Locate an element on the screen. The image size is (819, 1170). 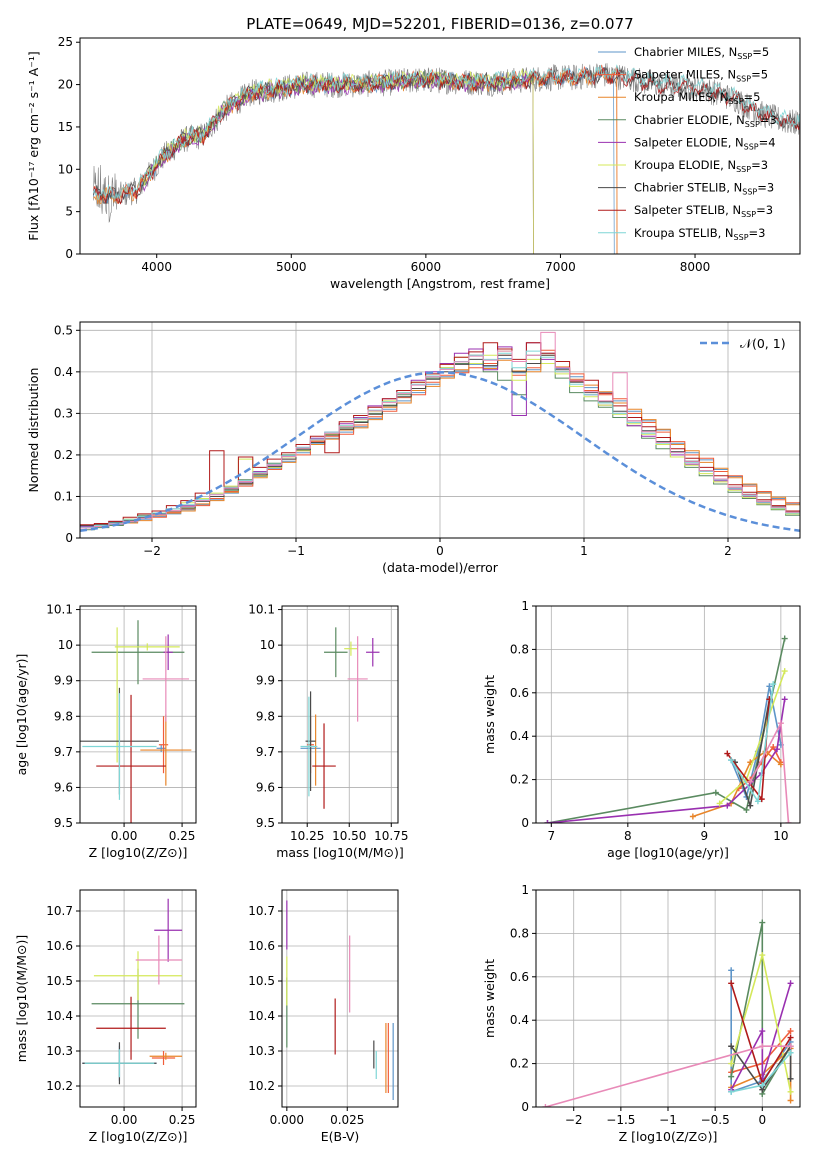
x-axis-label: Z [log10(Z/Z⊙)] is located at coordinates (668, 1136).